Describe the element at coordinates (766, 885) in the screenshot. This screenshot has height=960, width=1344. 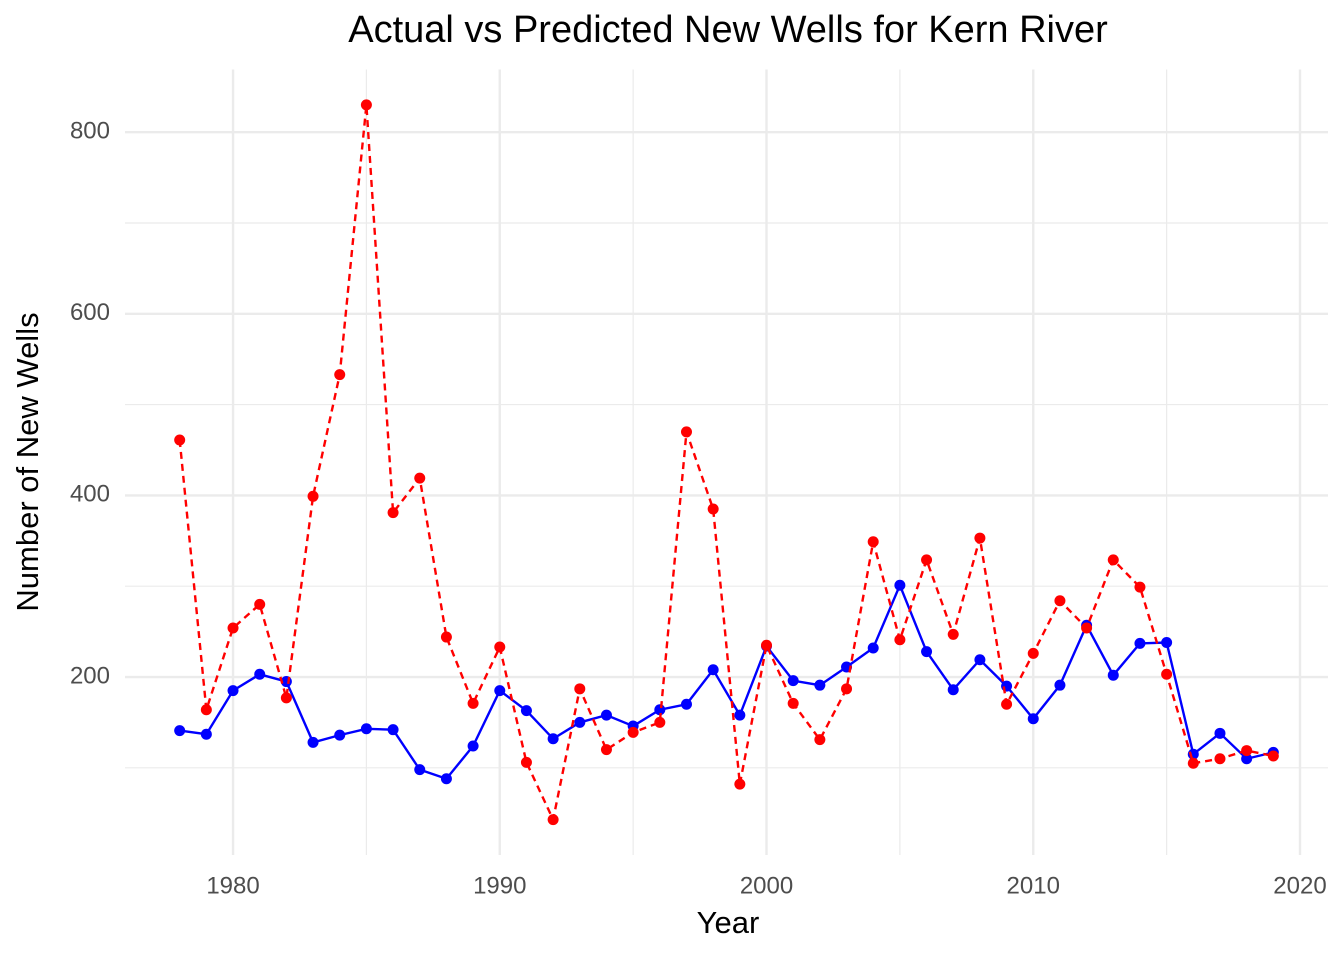
I see `x-tick-label: 2000` at that location.